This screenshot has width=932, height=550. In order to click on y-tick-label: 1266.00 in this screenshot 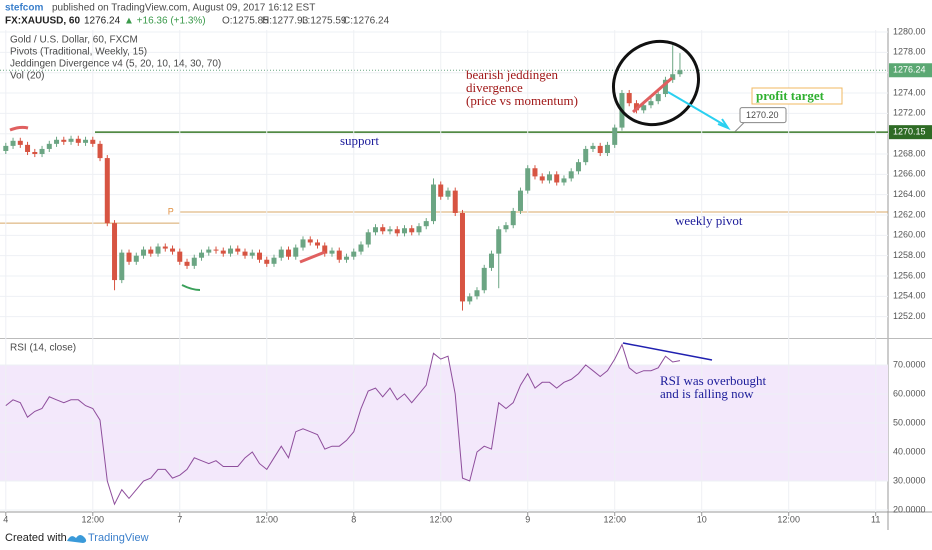, I will do `click(909, 174)`.